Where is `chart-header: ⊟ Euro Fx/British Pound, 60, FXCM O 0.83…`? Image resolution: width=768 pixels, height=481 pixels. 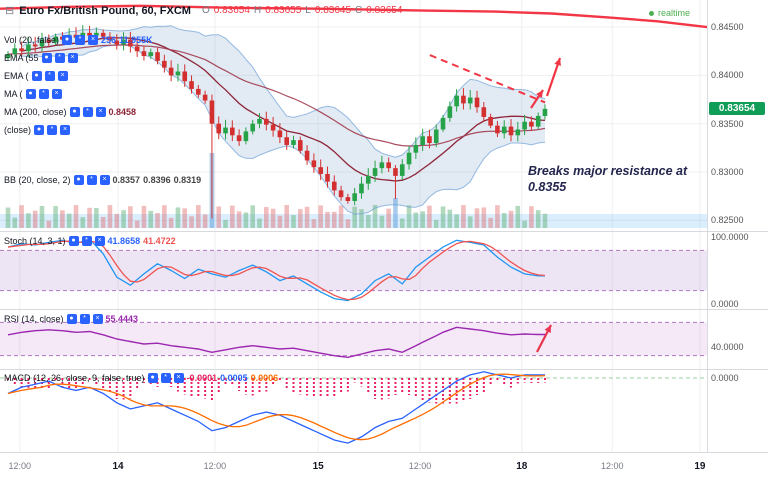
chart-header: ⊟ Euro Fx/British Pound, 60, FXCM O 0.83… is located at coordinates (203, 11).